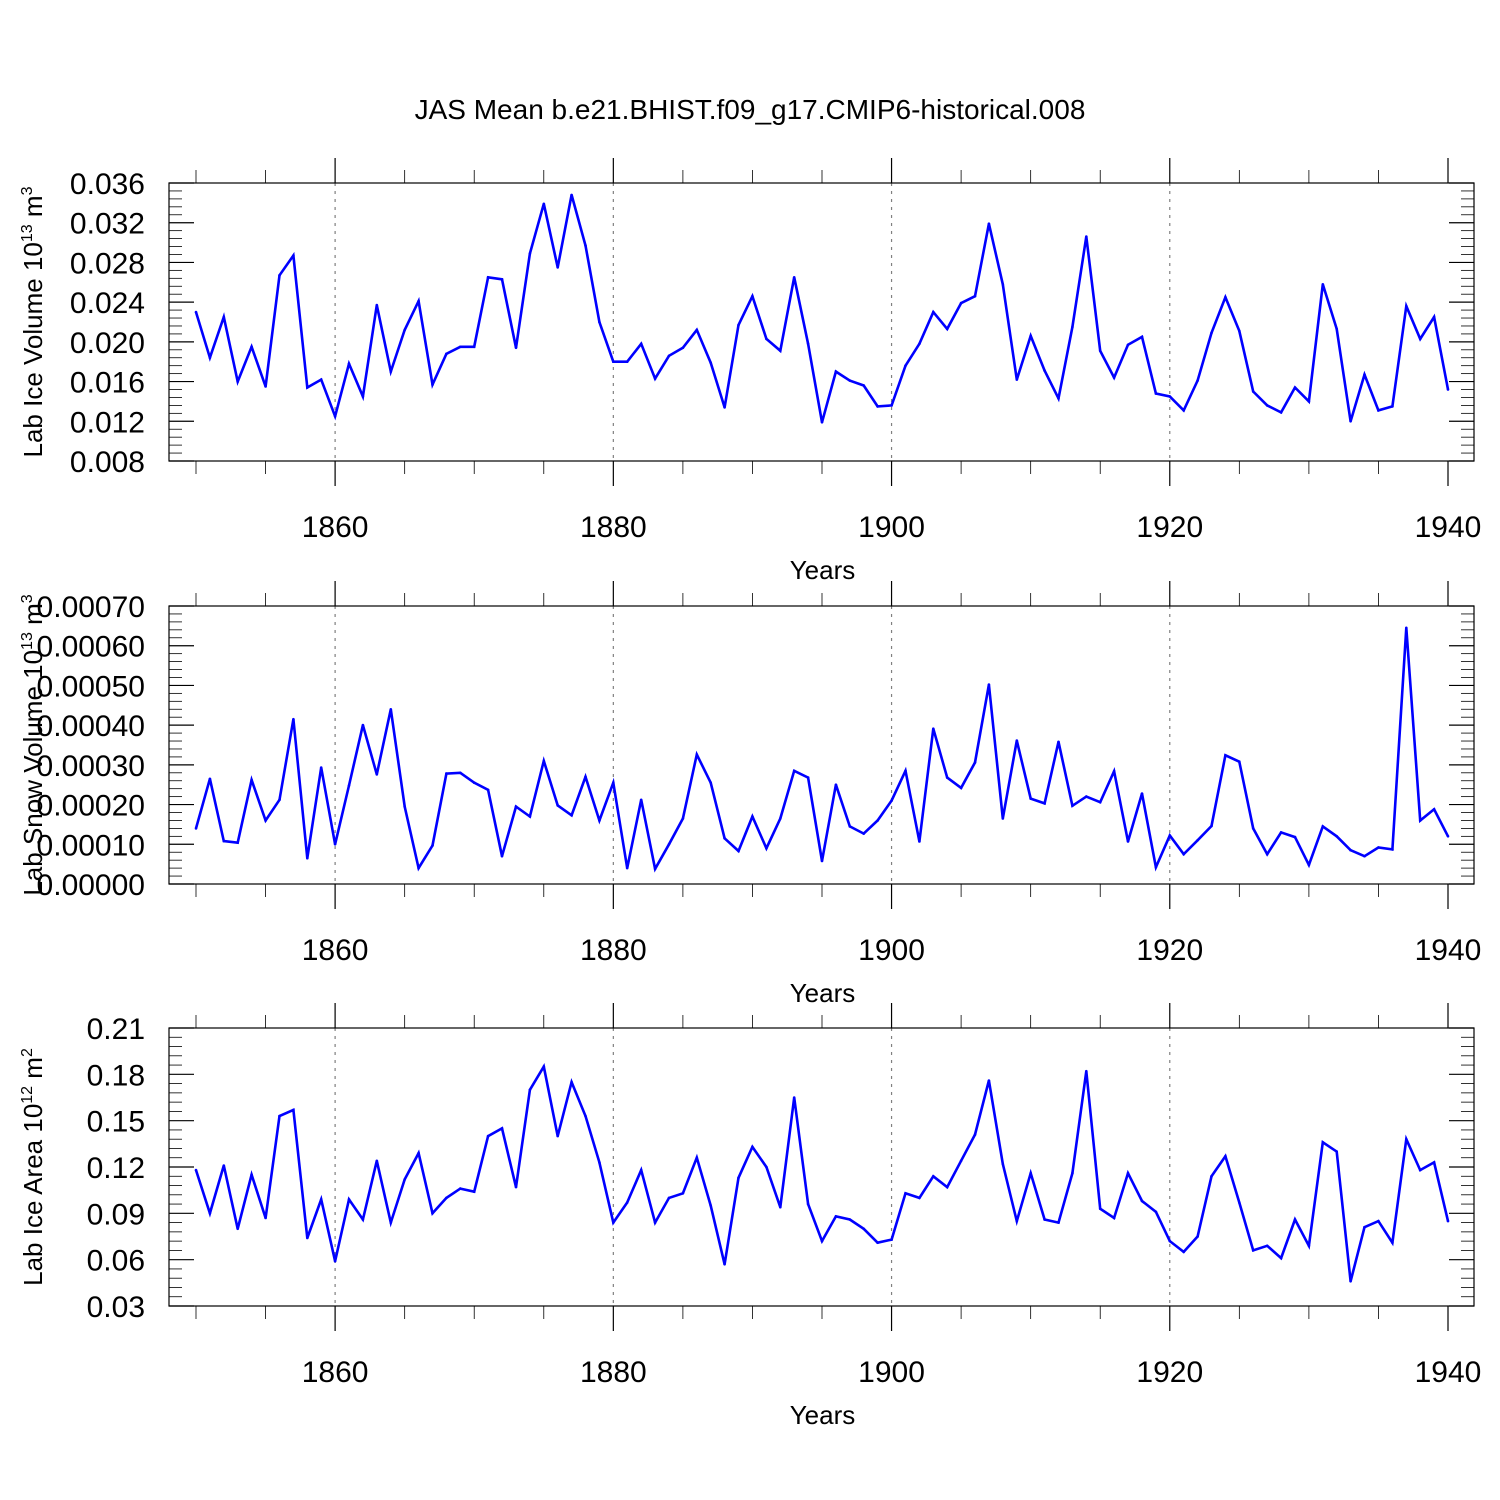 This screenshot has height=1500, width=1500. What do you see at coordinates (107, 303) in the screenshot?
I see `y-tick-label: 0.024` at bounding box center [107, 303].